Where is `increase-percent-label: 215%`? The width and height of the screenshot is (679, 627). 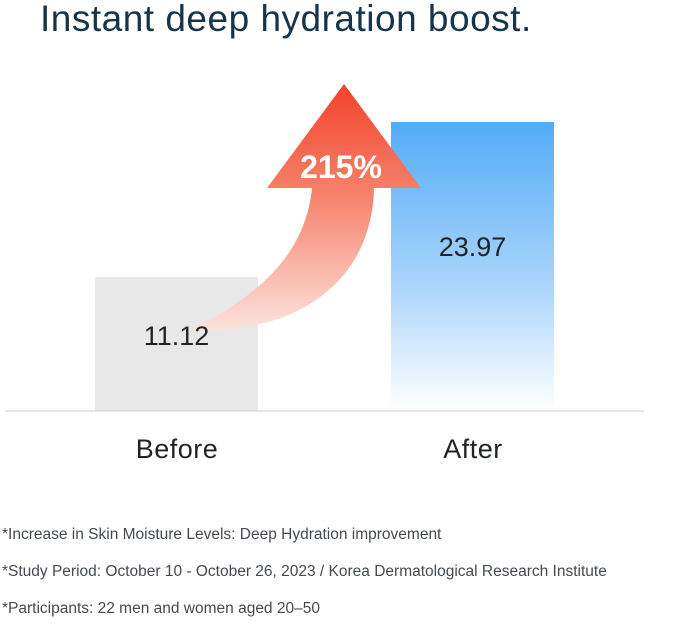 increase-percent-label: 215% is located at coordinates (341, 167).